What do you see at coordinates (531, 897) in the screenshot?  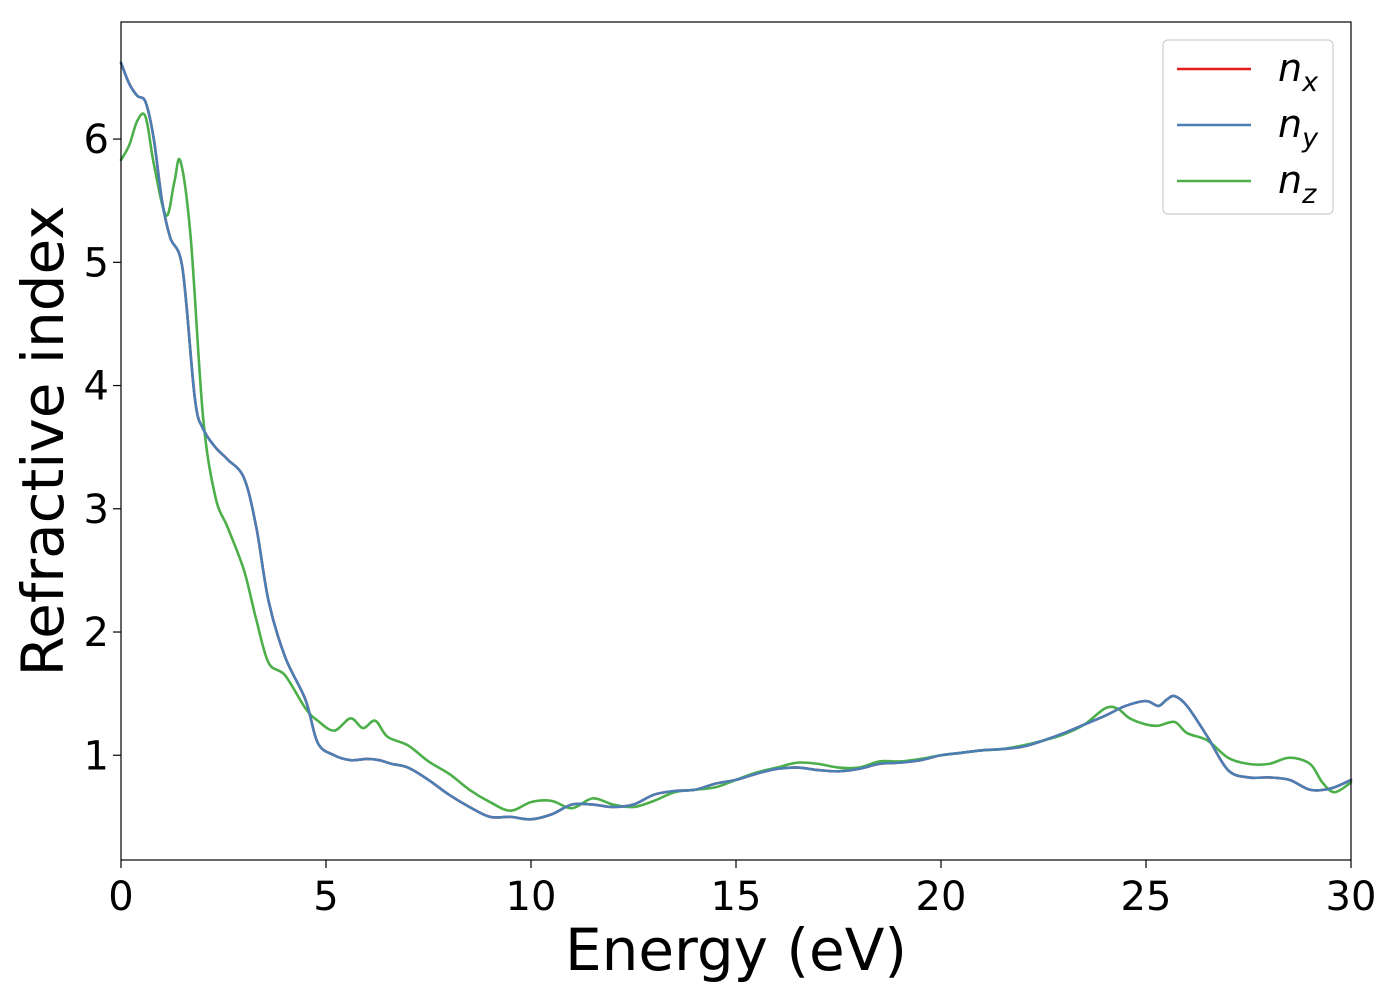 I see `x-tick-label: 10` at bounding box center [531, 897].